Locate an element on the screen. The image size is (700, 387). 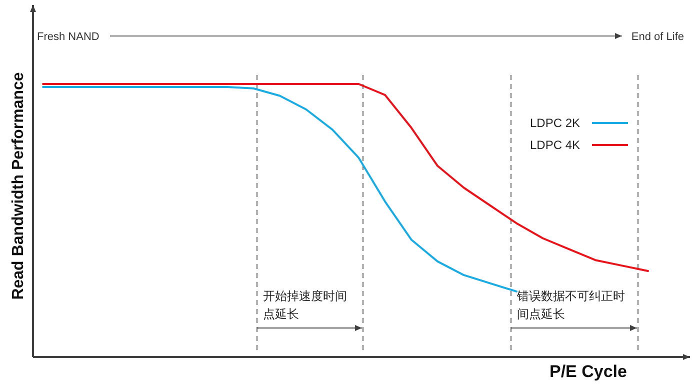
legend-label: LDPC 4K is located at coordinates (555, 145).